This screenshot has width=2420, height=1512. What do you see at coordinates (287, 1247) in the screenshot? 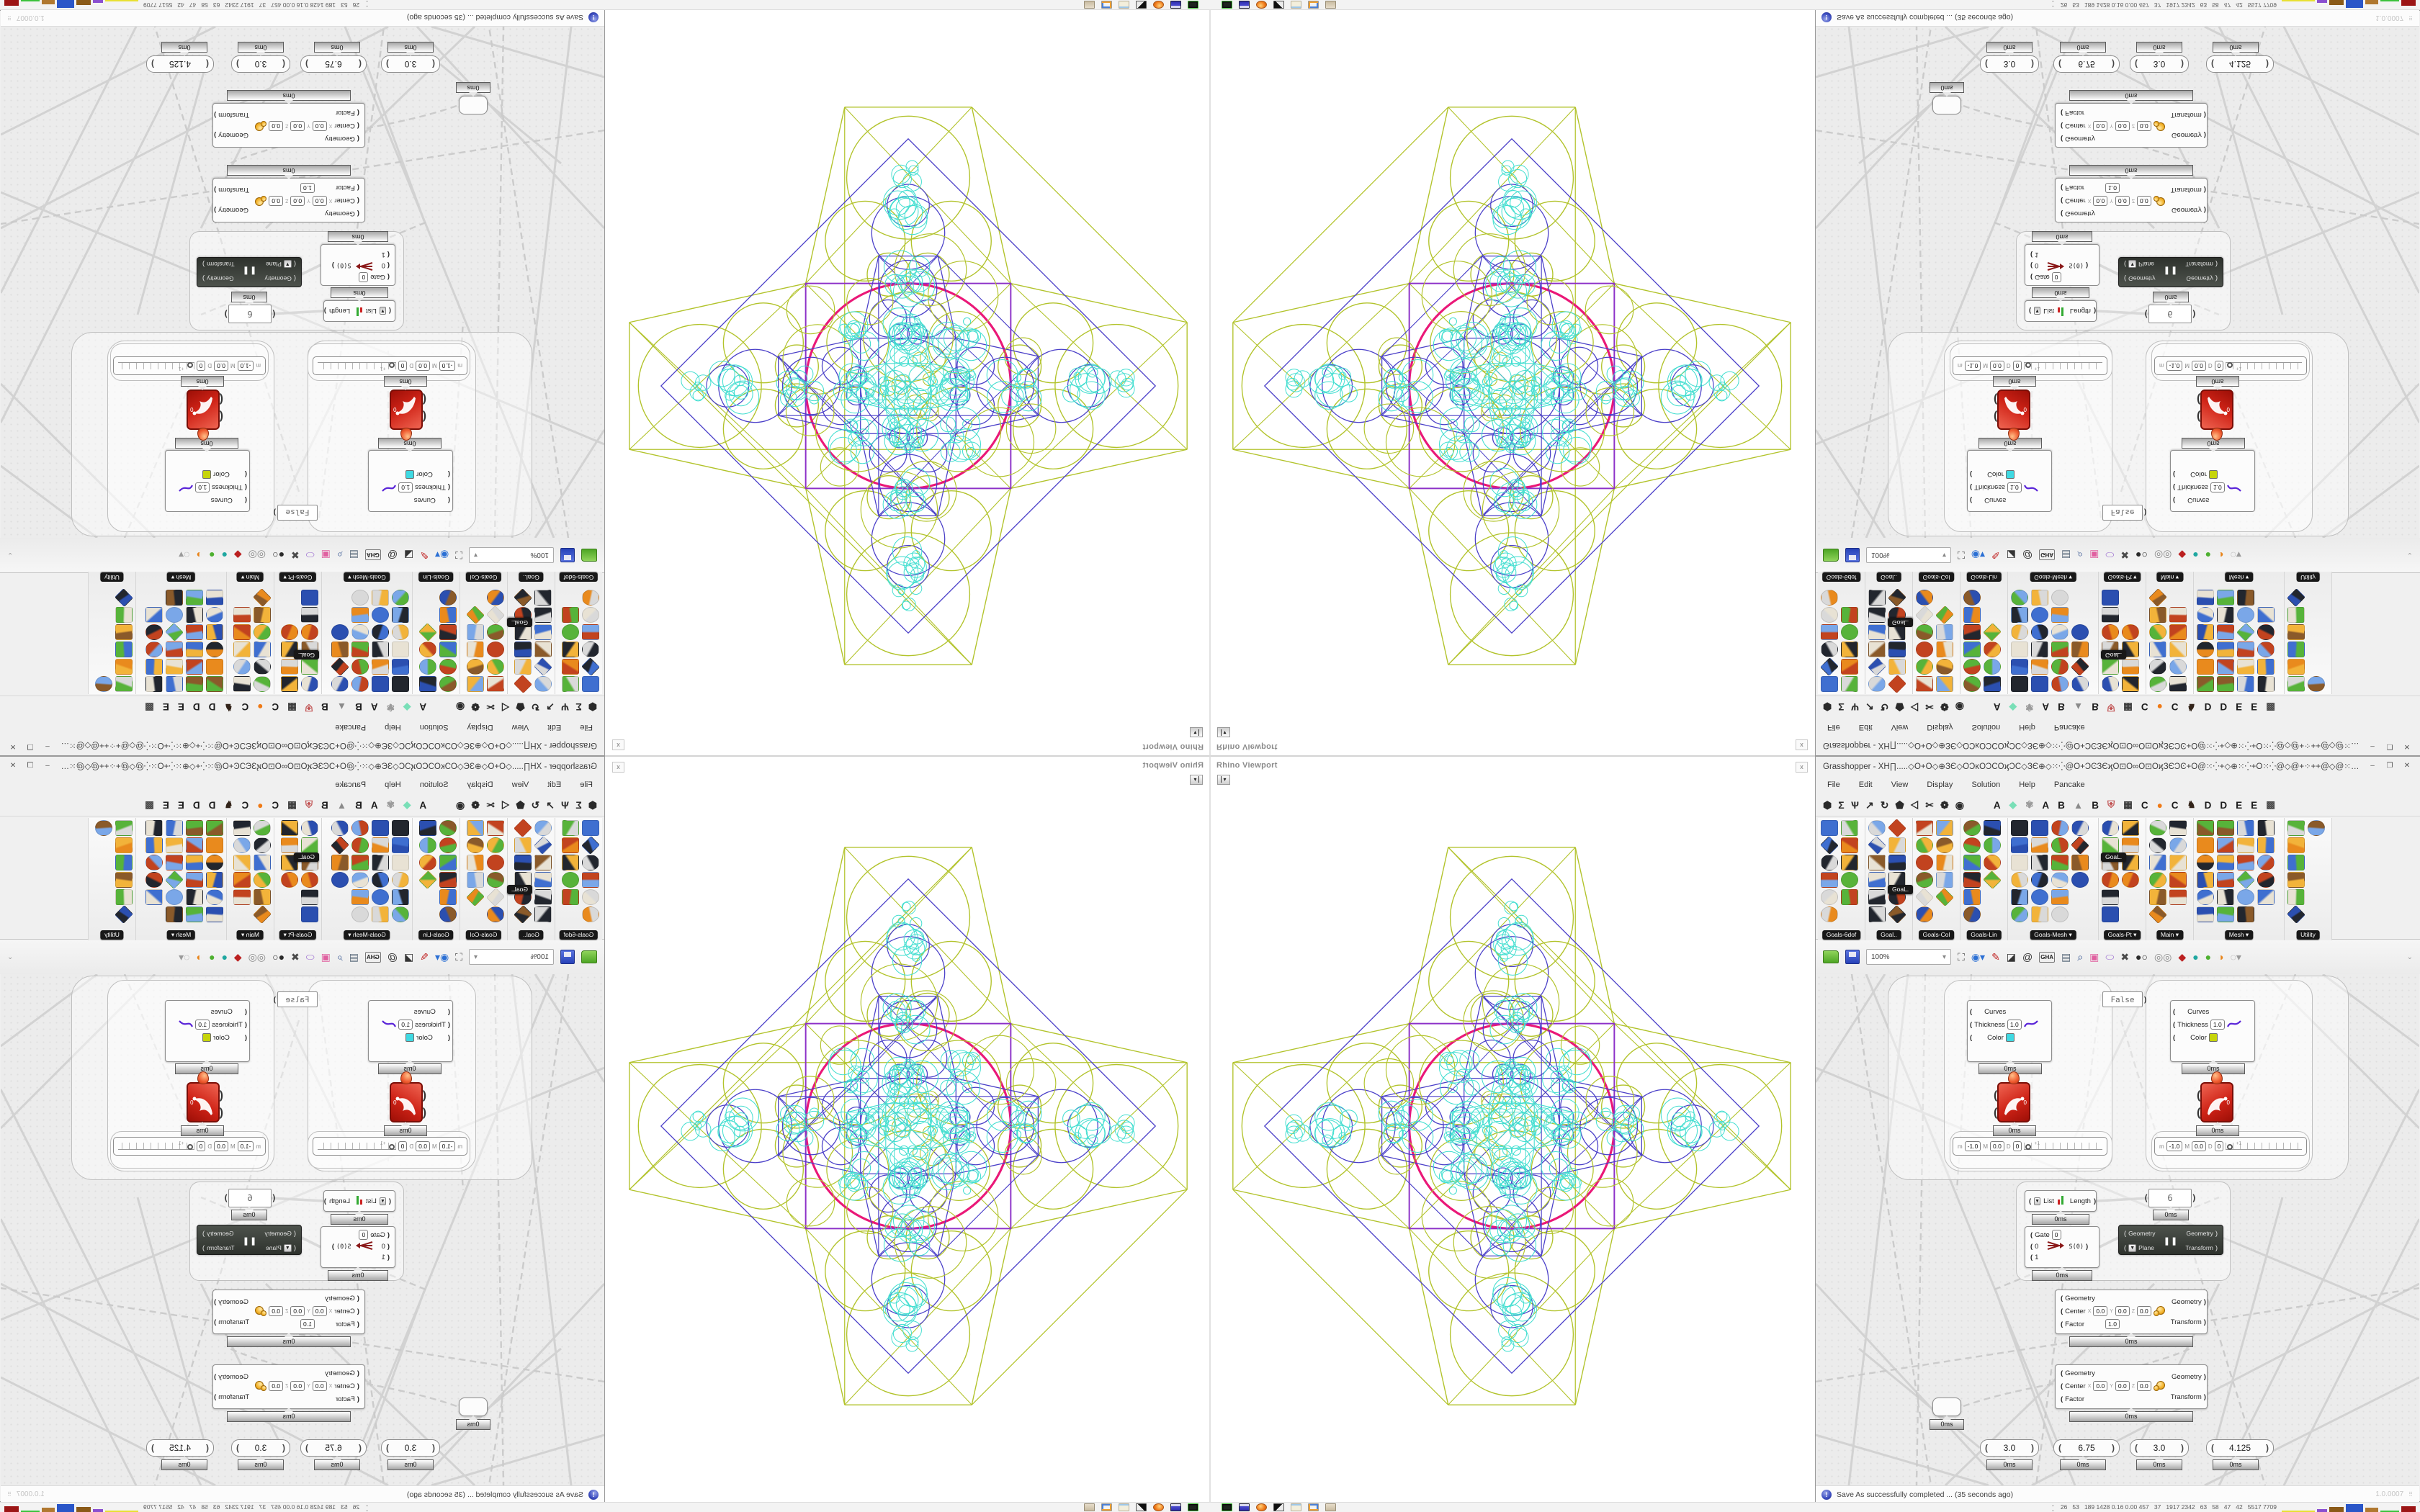
I see `flatten-icon: ▼` at bounding box center [287, 1247].